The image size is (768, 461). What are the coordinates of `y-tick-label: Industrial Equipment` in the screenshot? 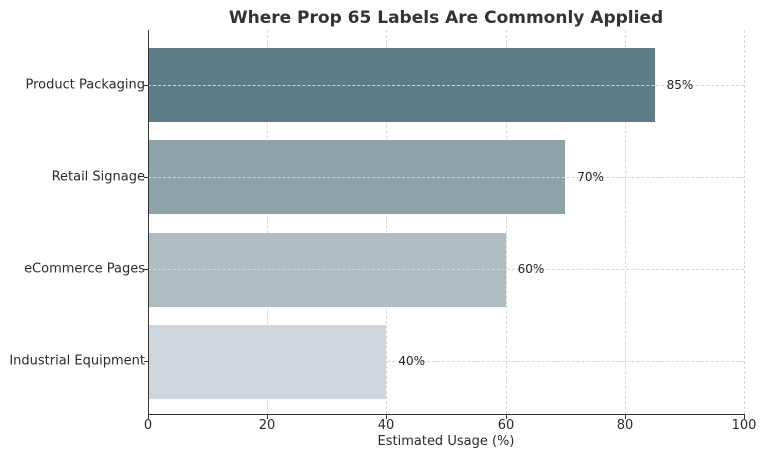 It's located at (77, 361).